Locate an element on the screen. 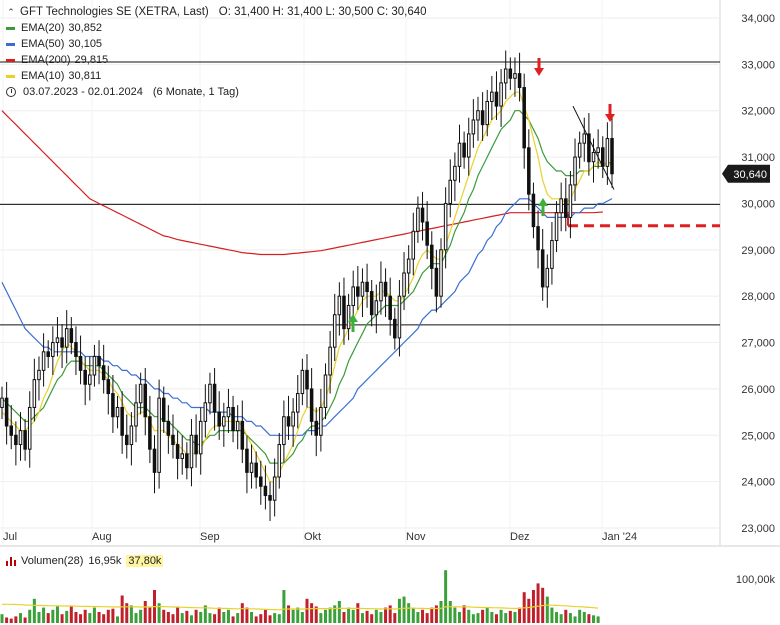 Image resolution: width=780 pixels, height=625 pixels. x-tick-label: Nov is located at coordinates (416, 537).